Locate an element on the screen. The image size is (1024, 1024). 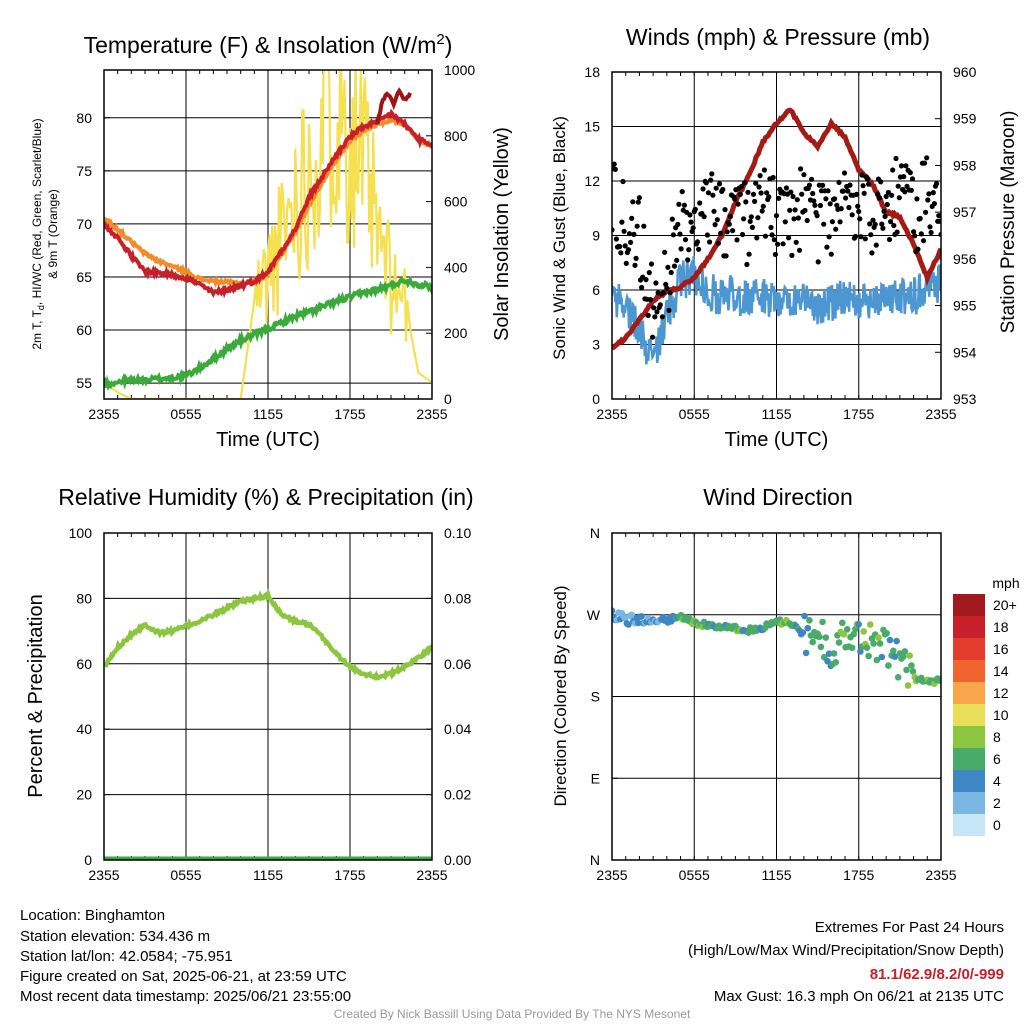
legend-label: 4 is located at coordinates (997, 781).